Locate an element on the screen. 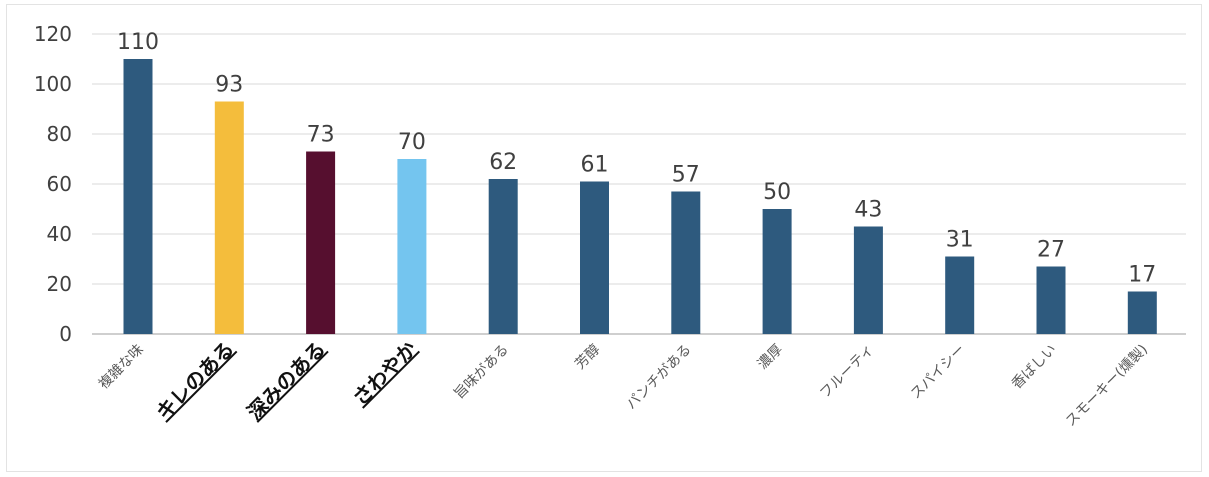 Image resolution: width=1209 pixels, height=477 pixels. data-label: 43 is located at coordinates (868, 210).